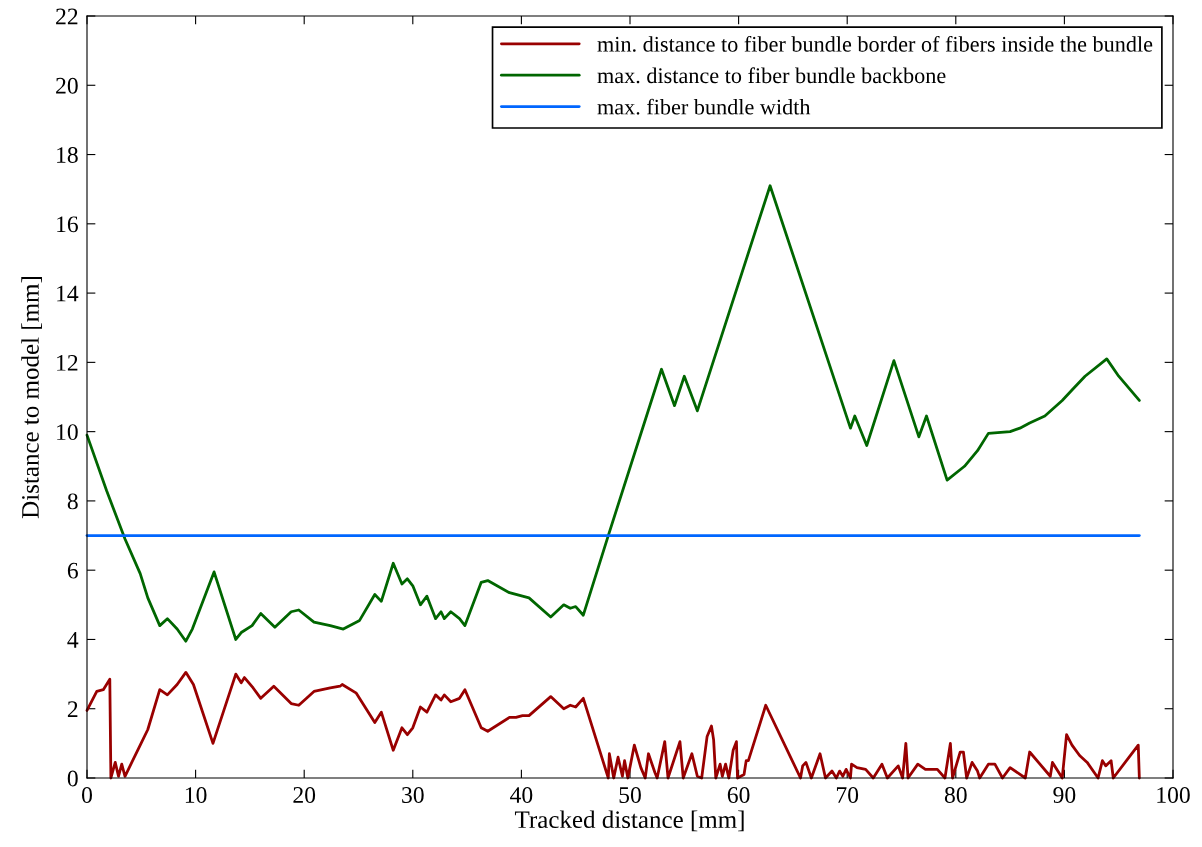  What do you see at coordinates (67, 16) in the screenshot?
I see `y-tick-label: 22` at bounding box center [67, 16].